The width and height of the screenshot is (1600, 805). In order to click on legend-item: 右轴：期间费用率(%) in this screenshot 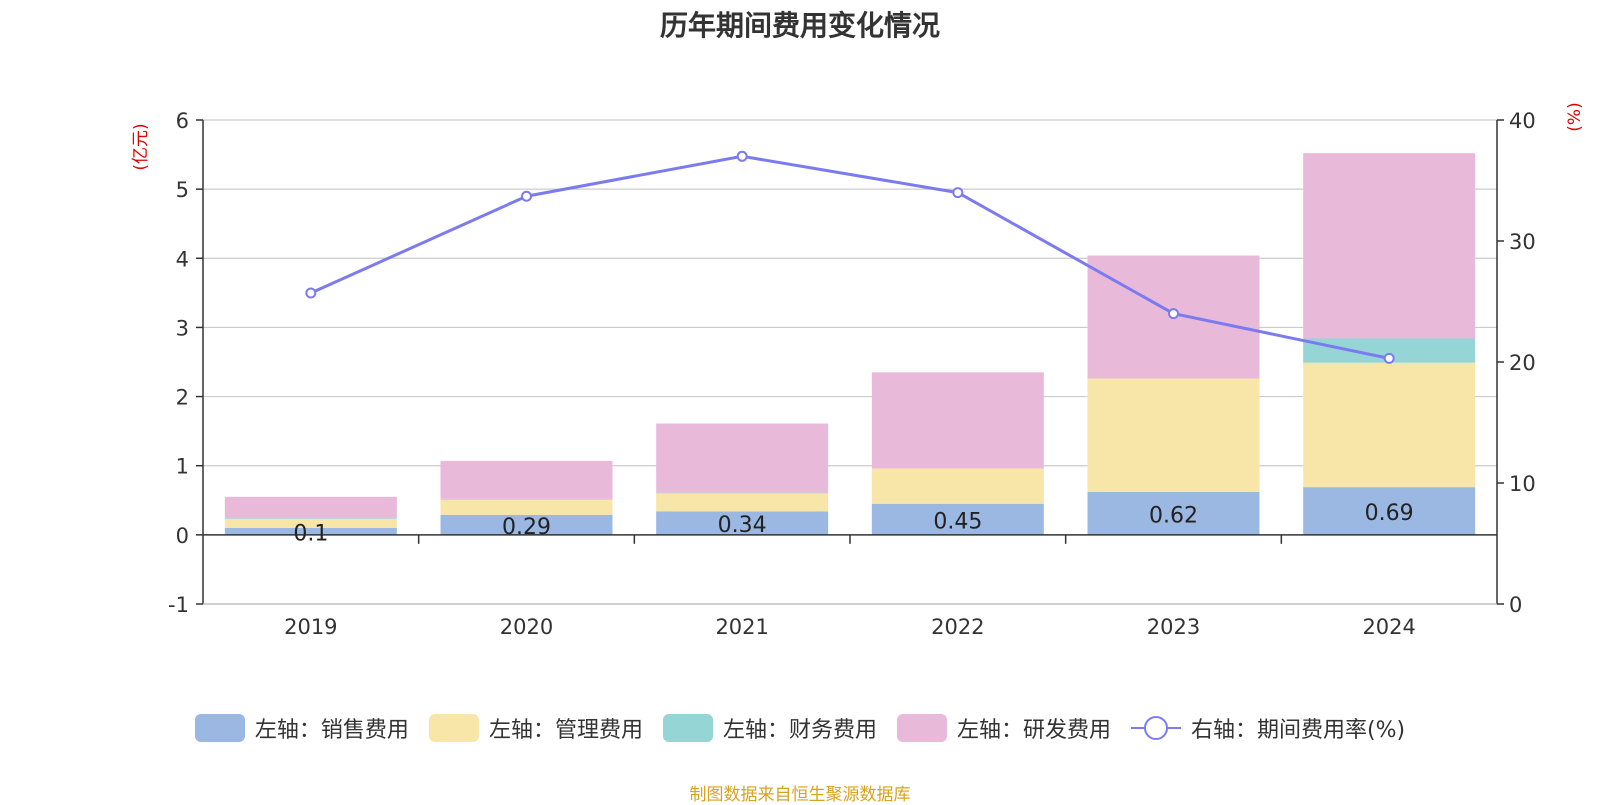, I will do `click(1268, 728)`.